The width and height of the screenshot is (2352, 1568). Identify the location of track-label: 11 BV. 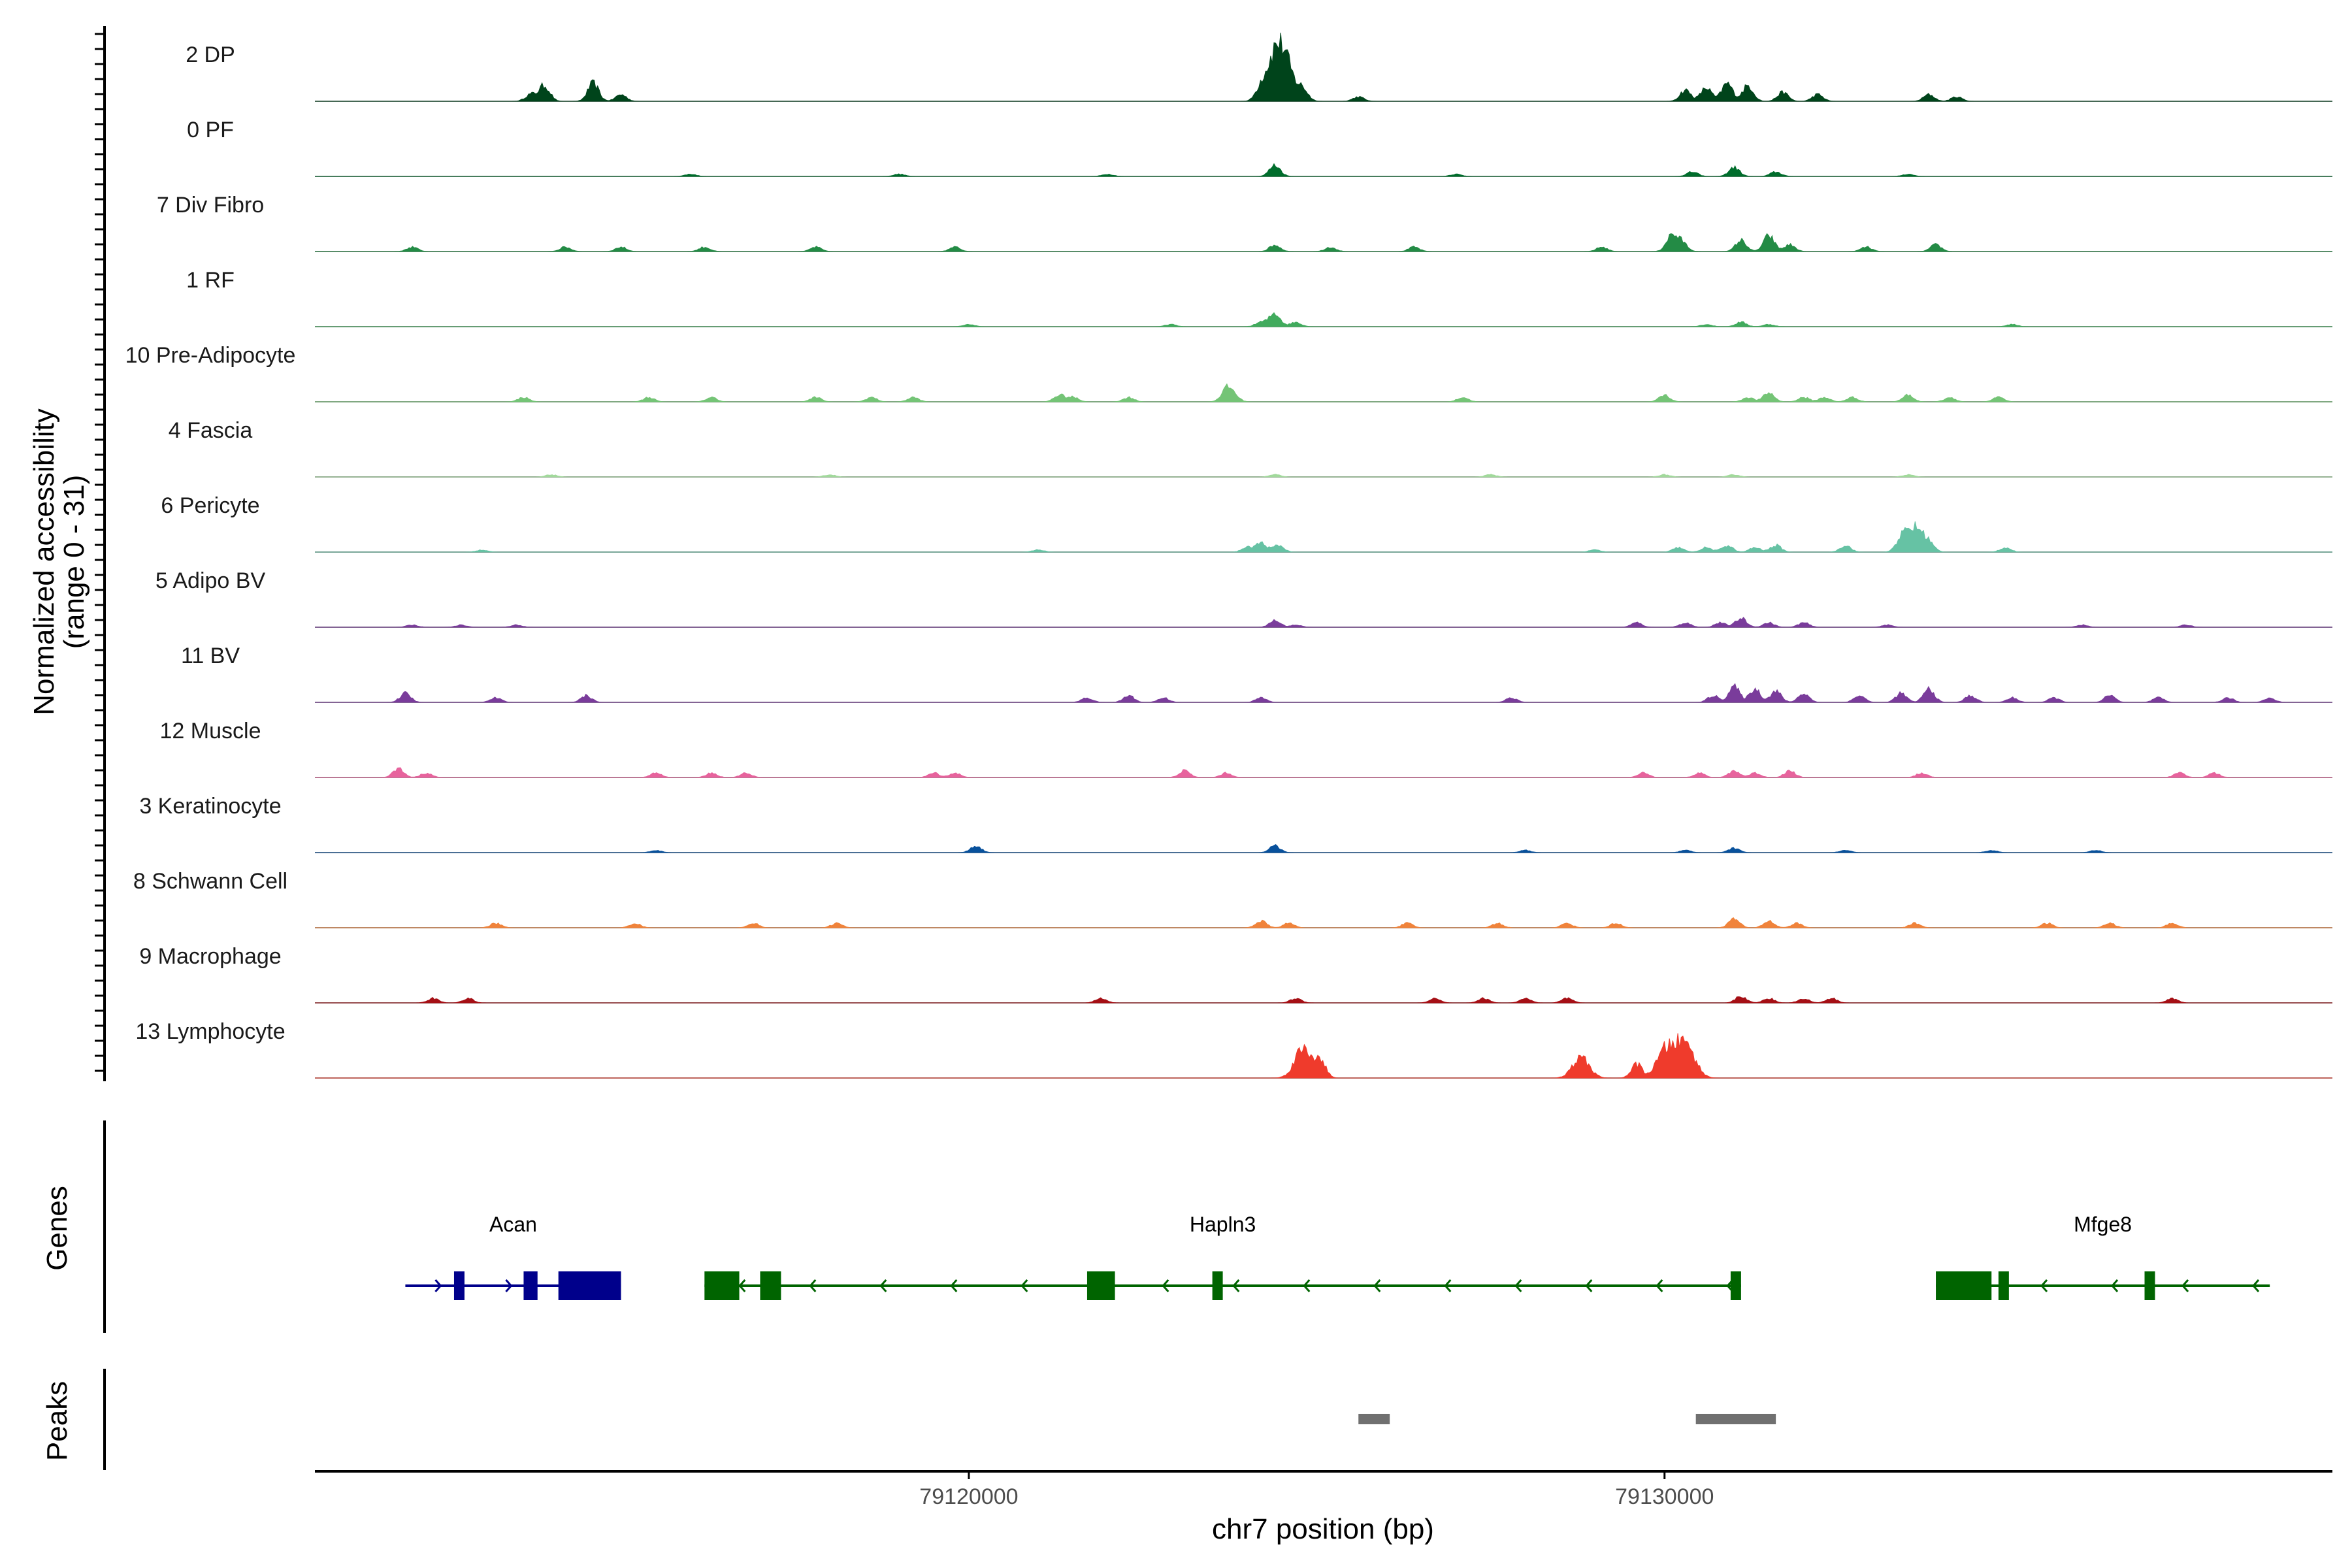
(210, 656).